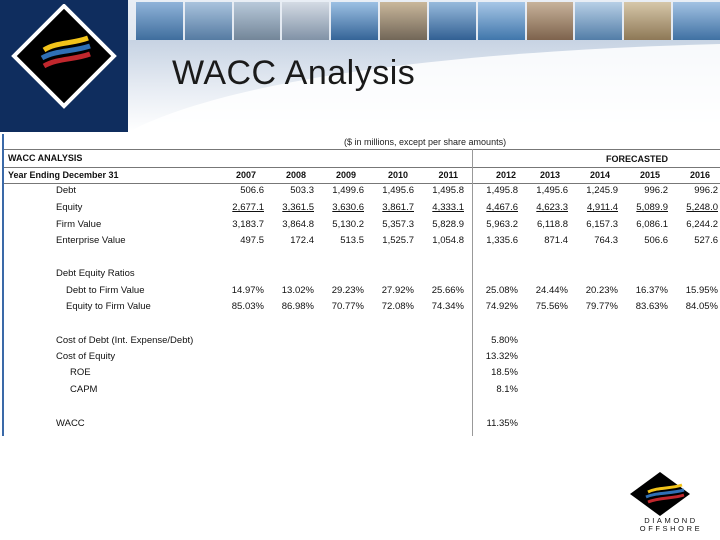 Image resolution: width=720 pixels, height=540 pixels. What do you see at coordinates (69, 207) in the screenshot?
I see `row-label: Equity` at bounding box center [69, 207].